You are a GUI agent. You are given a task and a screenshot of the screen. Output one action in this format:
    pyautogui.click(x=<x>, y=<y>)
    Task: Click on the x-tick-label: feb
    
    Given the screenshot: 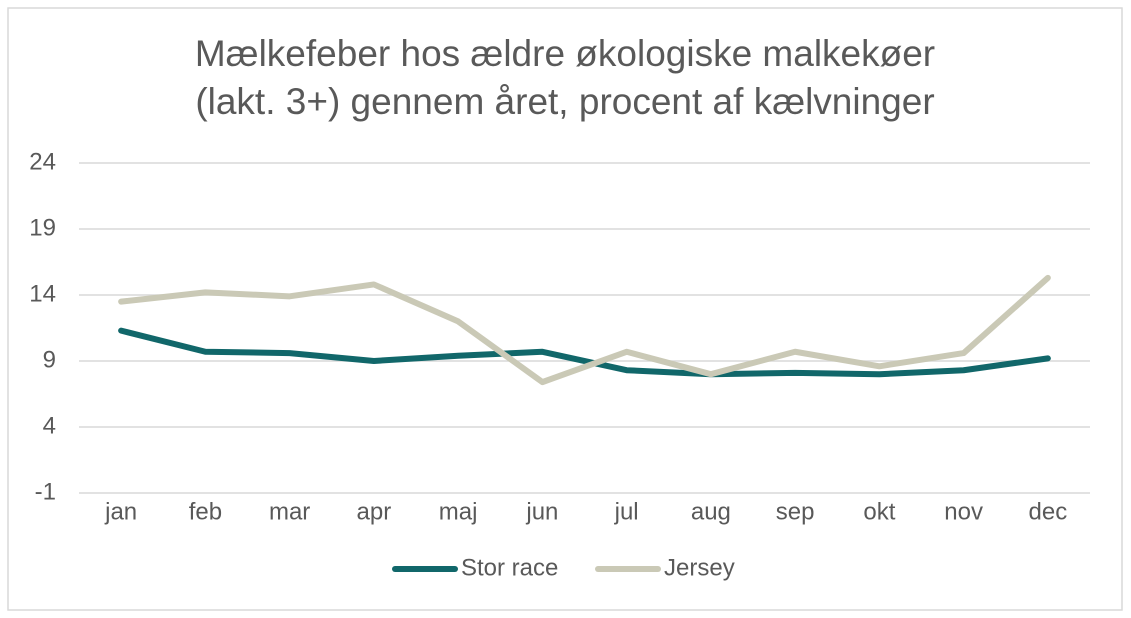 What is the action you would take?
    pyautogui.click(x=205, y=511)
    